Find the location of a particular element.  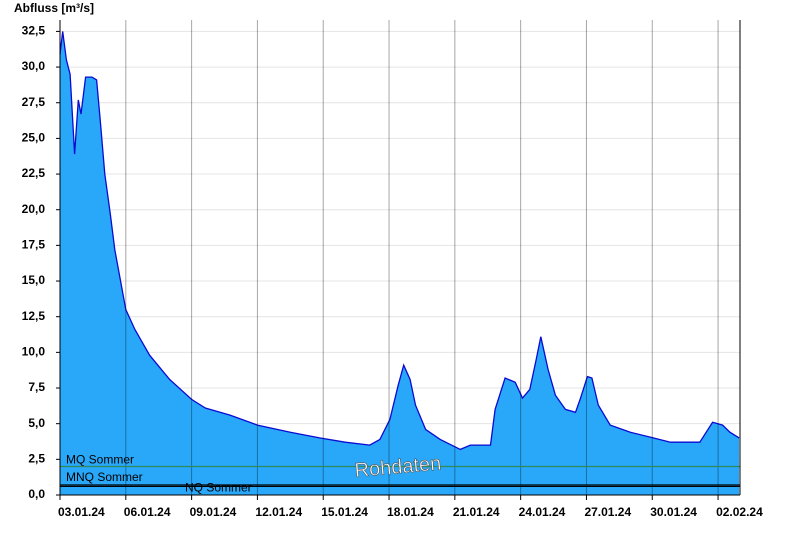

y-tick-label: 27,5 is located at coordinates (34, 102).